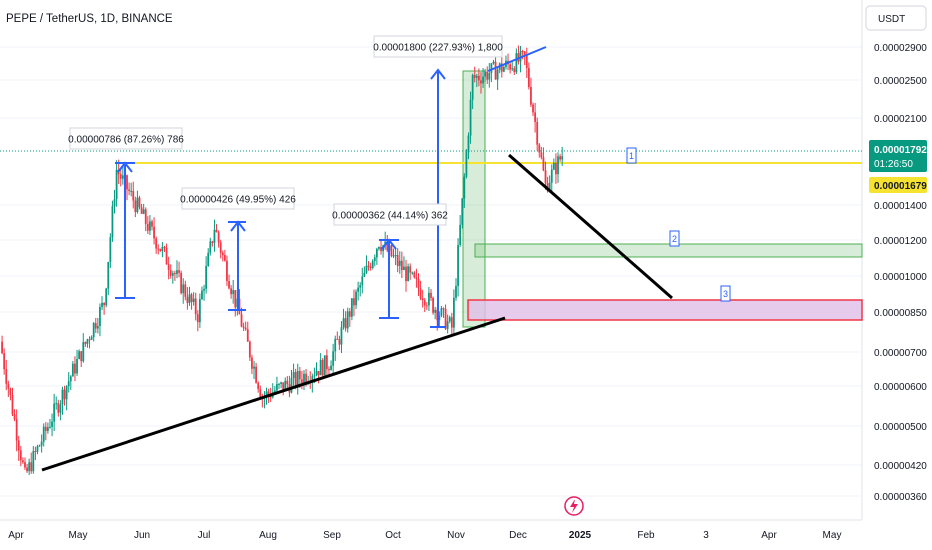 The height and width of the screenshot is (550, 932). What do you see at coordinates (674, 238) in the screenshot?
I see `zone-label-2: 2` at bounding box center [674, 238].